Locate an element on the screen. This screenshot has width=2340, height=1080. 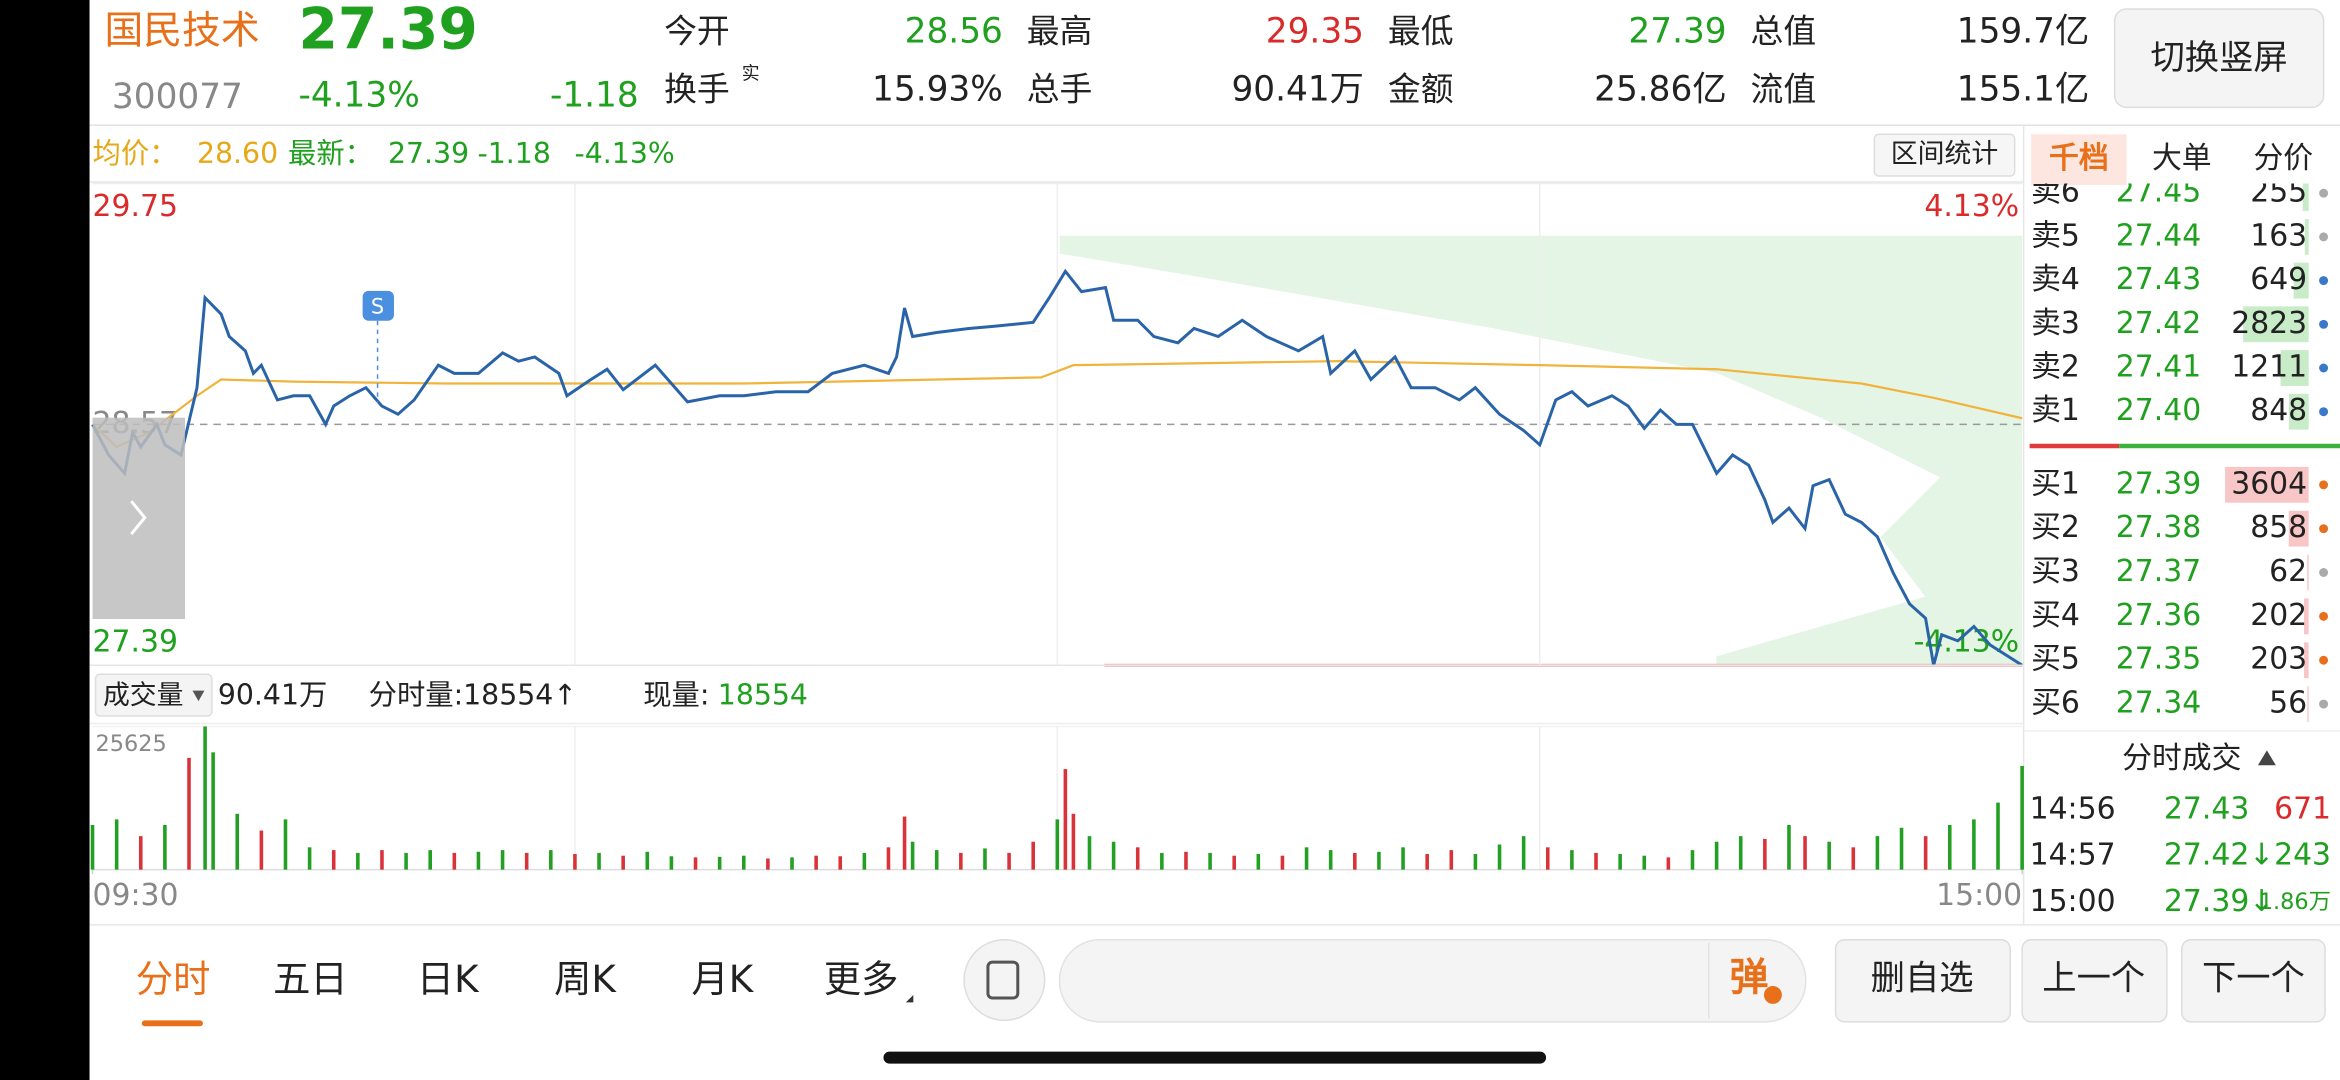
side-toggle-arrow is located at coordinates (138, 517).